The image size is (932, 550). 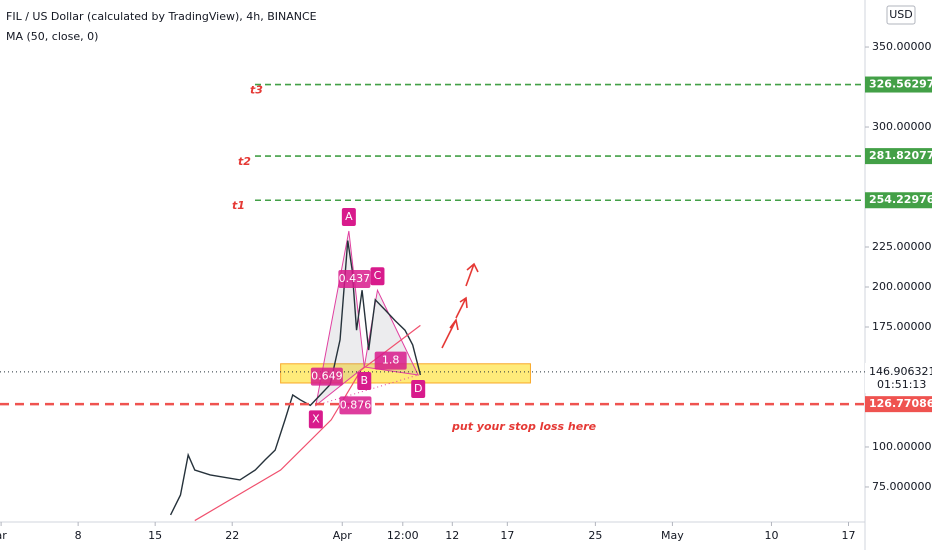 What do you see at coordinates (78, 535) in the screenshot?
I see `x-tick-label: 8` at bounding box center [78, 535].